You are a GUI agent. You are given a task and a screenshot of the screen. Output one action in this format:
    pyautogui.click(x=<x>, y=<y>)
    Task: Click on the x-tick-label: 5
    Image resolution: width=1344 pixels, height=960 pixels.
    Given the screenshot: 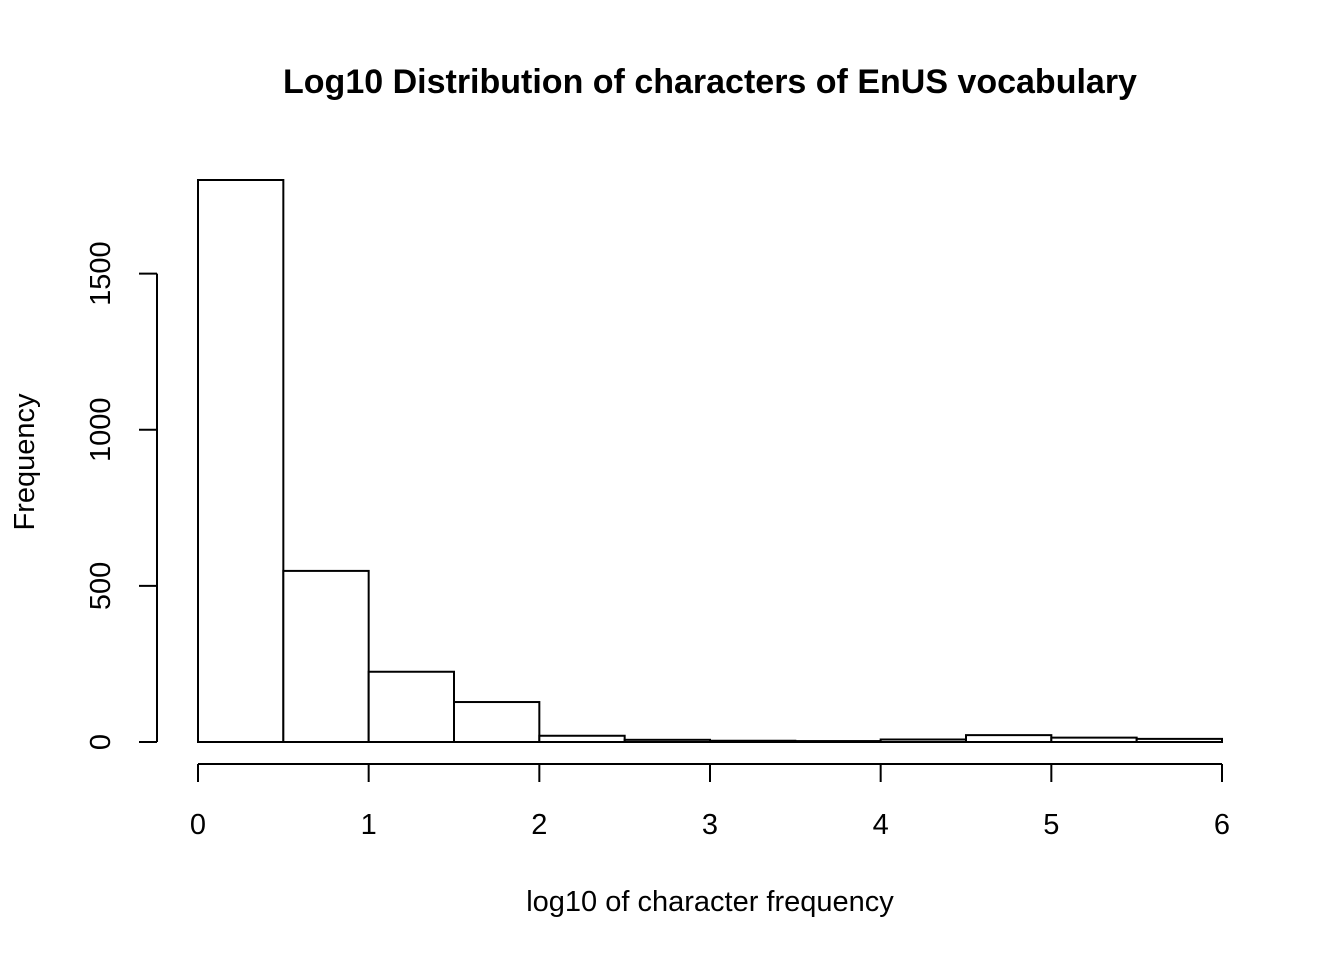 What is the action you would take?
    pyautogui.click(x=1051, y=825)
    